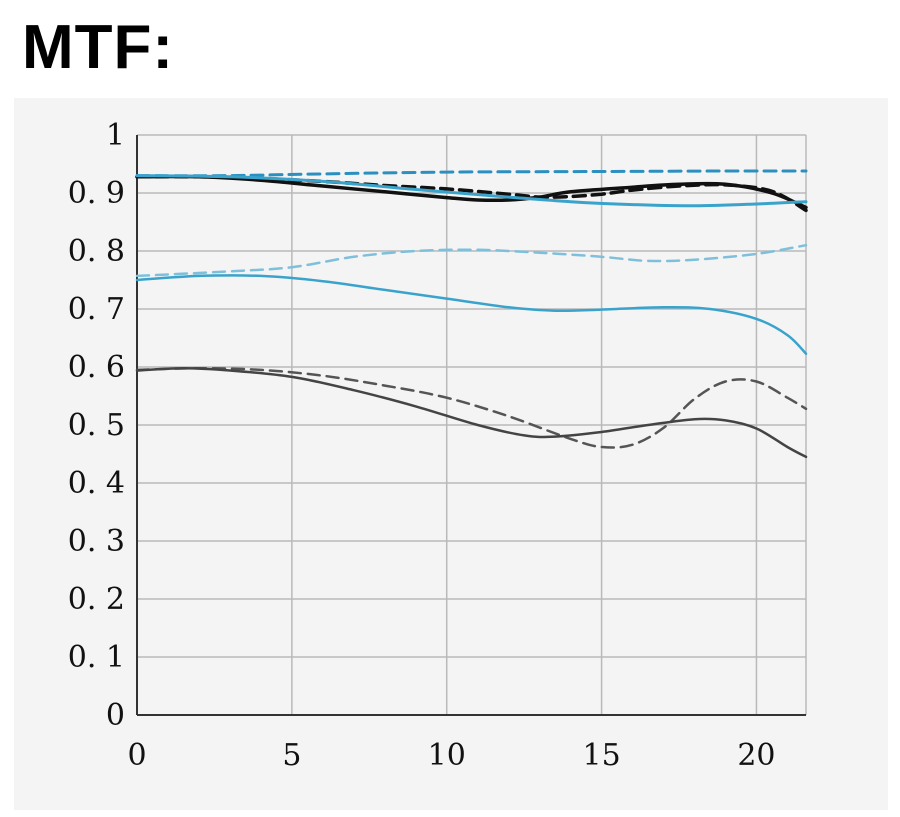 Image resolution: width=900 pixels, height=817 pixels. I want to click on y-tick-label: 0. 7, so click(96, 309).